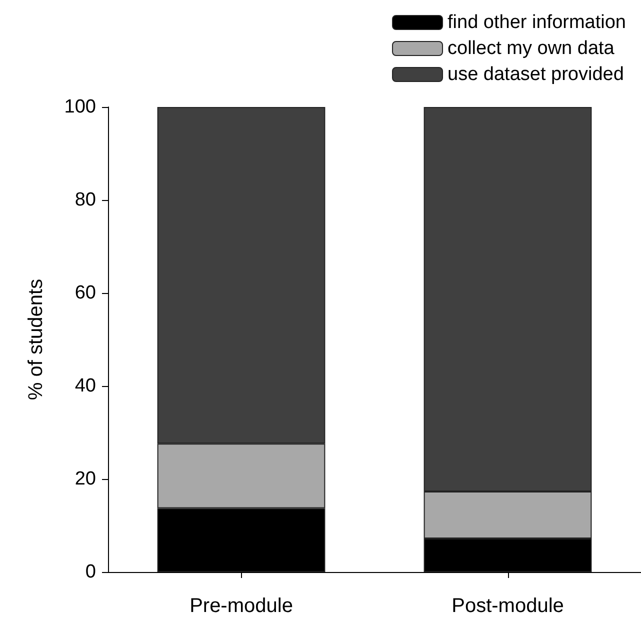 The height and width of the screenshot is (617, 641). Describe the element at coordinates (85, 479) in the screenshot. I see `y-tick-label: 20` at that location.